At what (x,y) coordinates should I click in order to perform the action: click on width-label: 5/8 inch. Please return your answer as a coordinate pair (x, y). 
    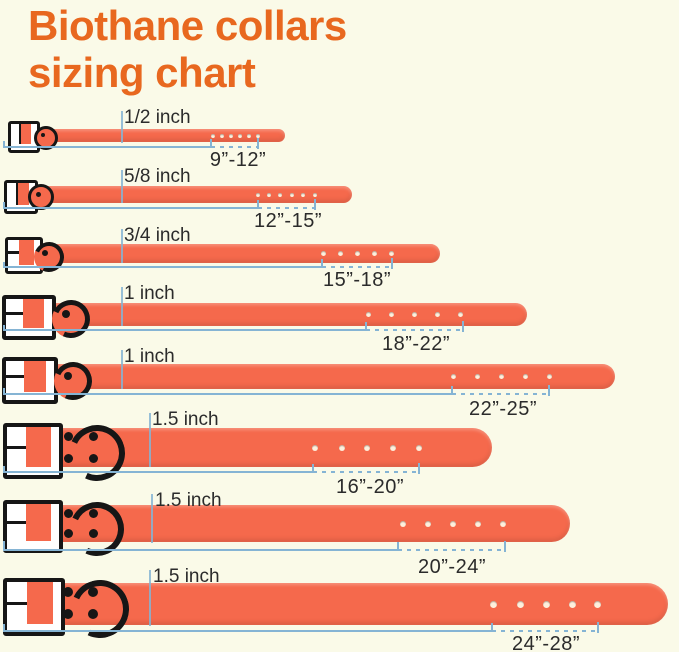
    Looking at the image, I should click on (157, 176).